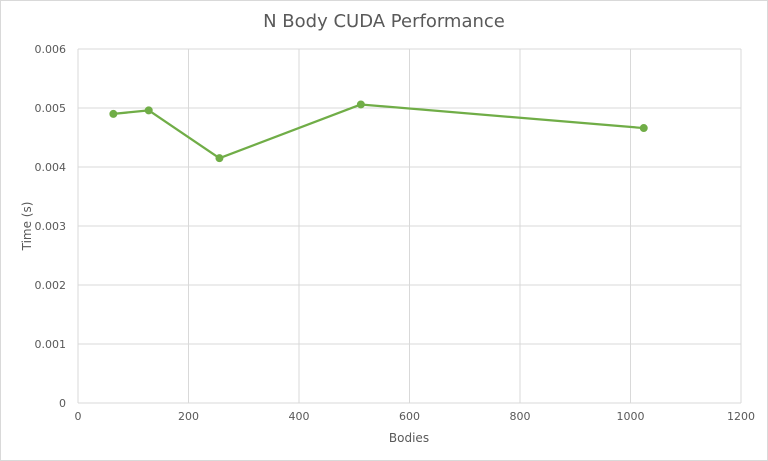 This screenshot has height=461, width=768. Describe the element at coordinates (27, 227) in the screenshot. I see `y-axis-title: Time (s)` at that location.